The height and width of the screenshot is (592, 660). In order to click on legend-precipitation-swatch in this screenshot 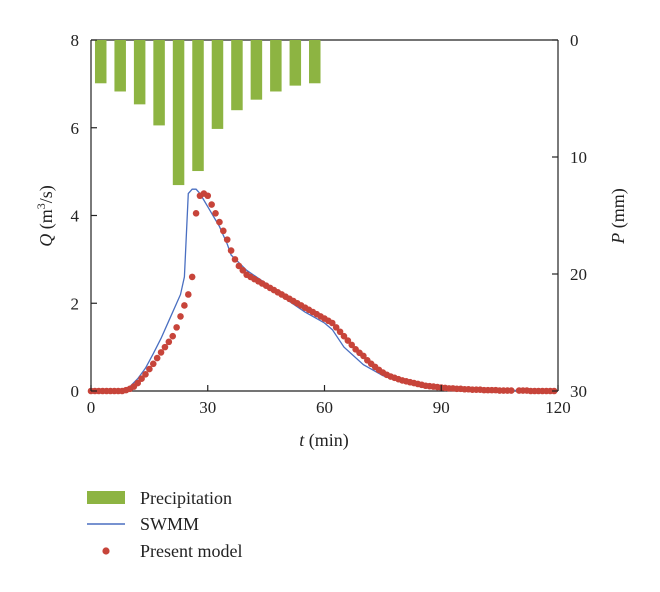, I will do `click(106, 497)`.